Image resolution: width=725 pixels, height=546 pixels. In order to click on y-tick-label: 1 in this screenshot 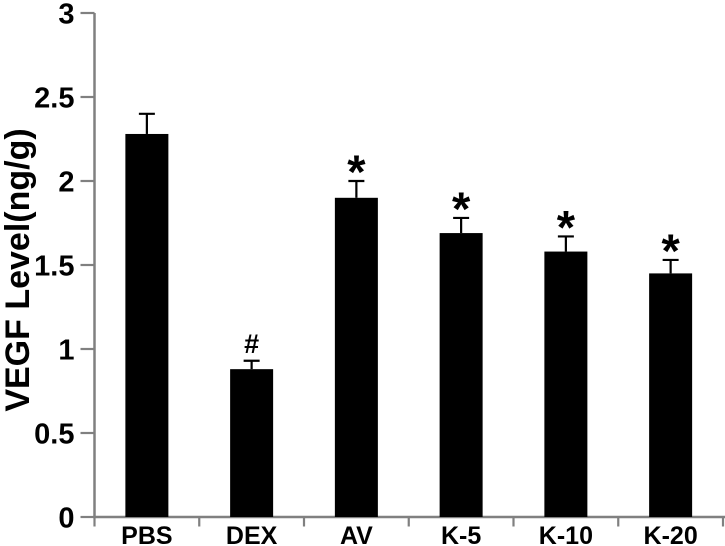, I will do `click(66, 351)`.